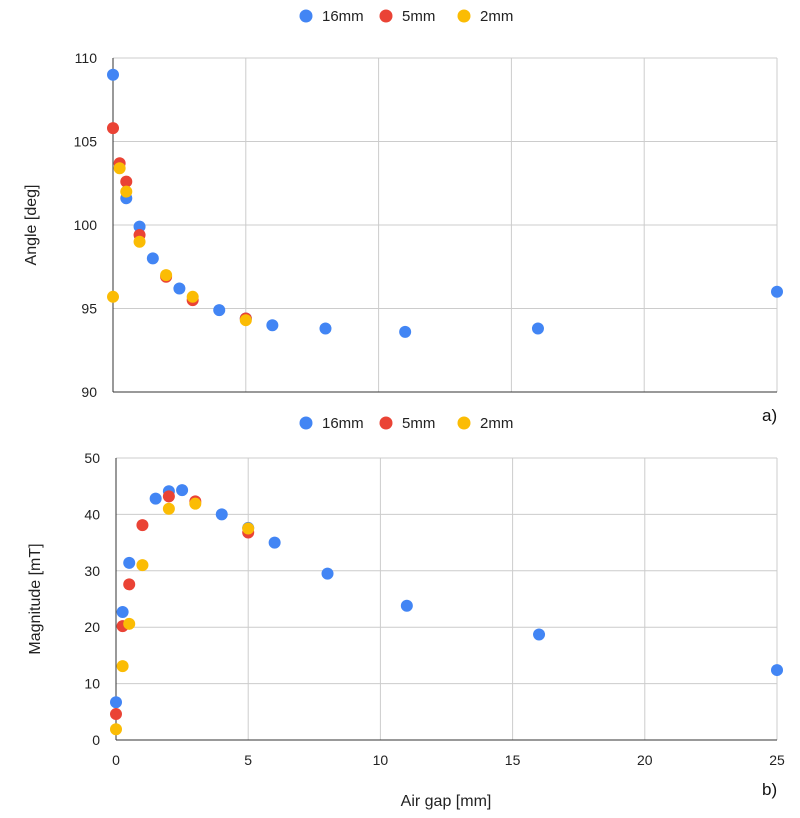  What do you see at coordinates (31, 225) in the screenshot?
I see `y-axis-title: Angle [deg]` at bounding box center [31, 225].